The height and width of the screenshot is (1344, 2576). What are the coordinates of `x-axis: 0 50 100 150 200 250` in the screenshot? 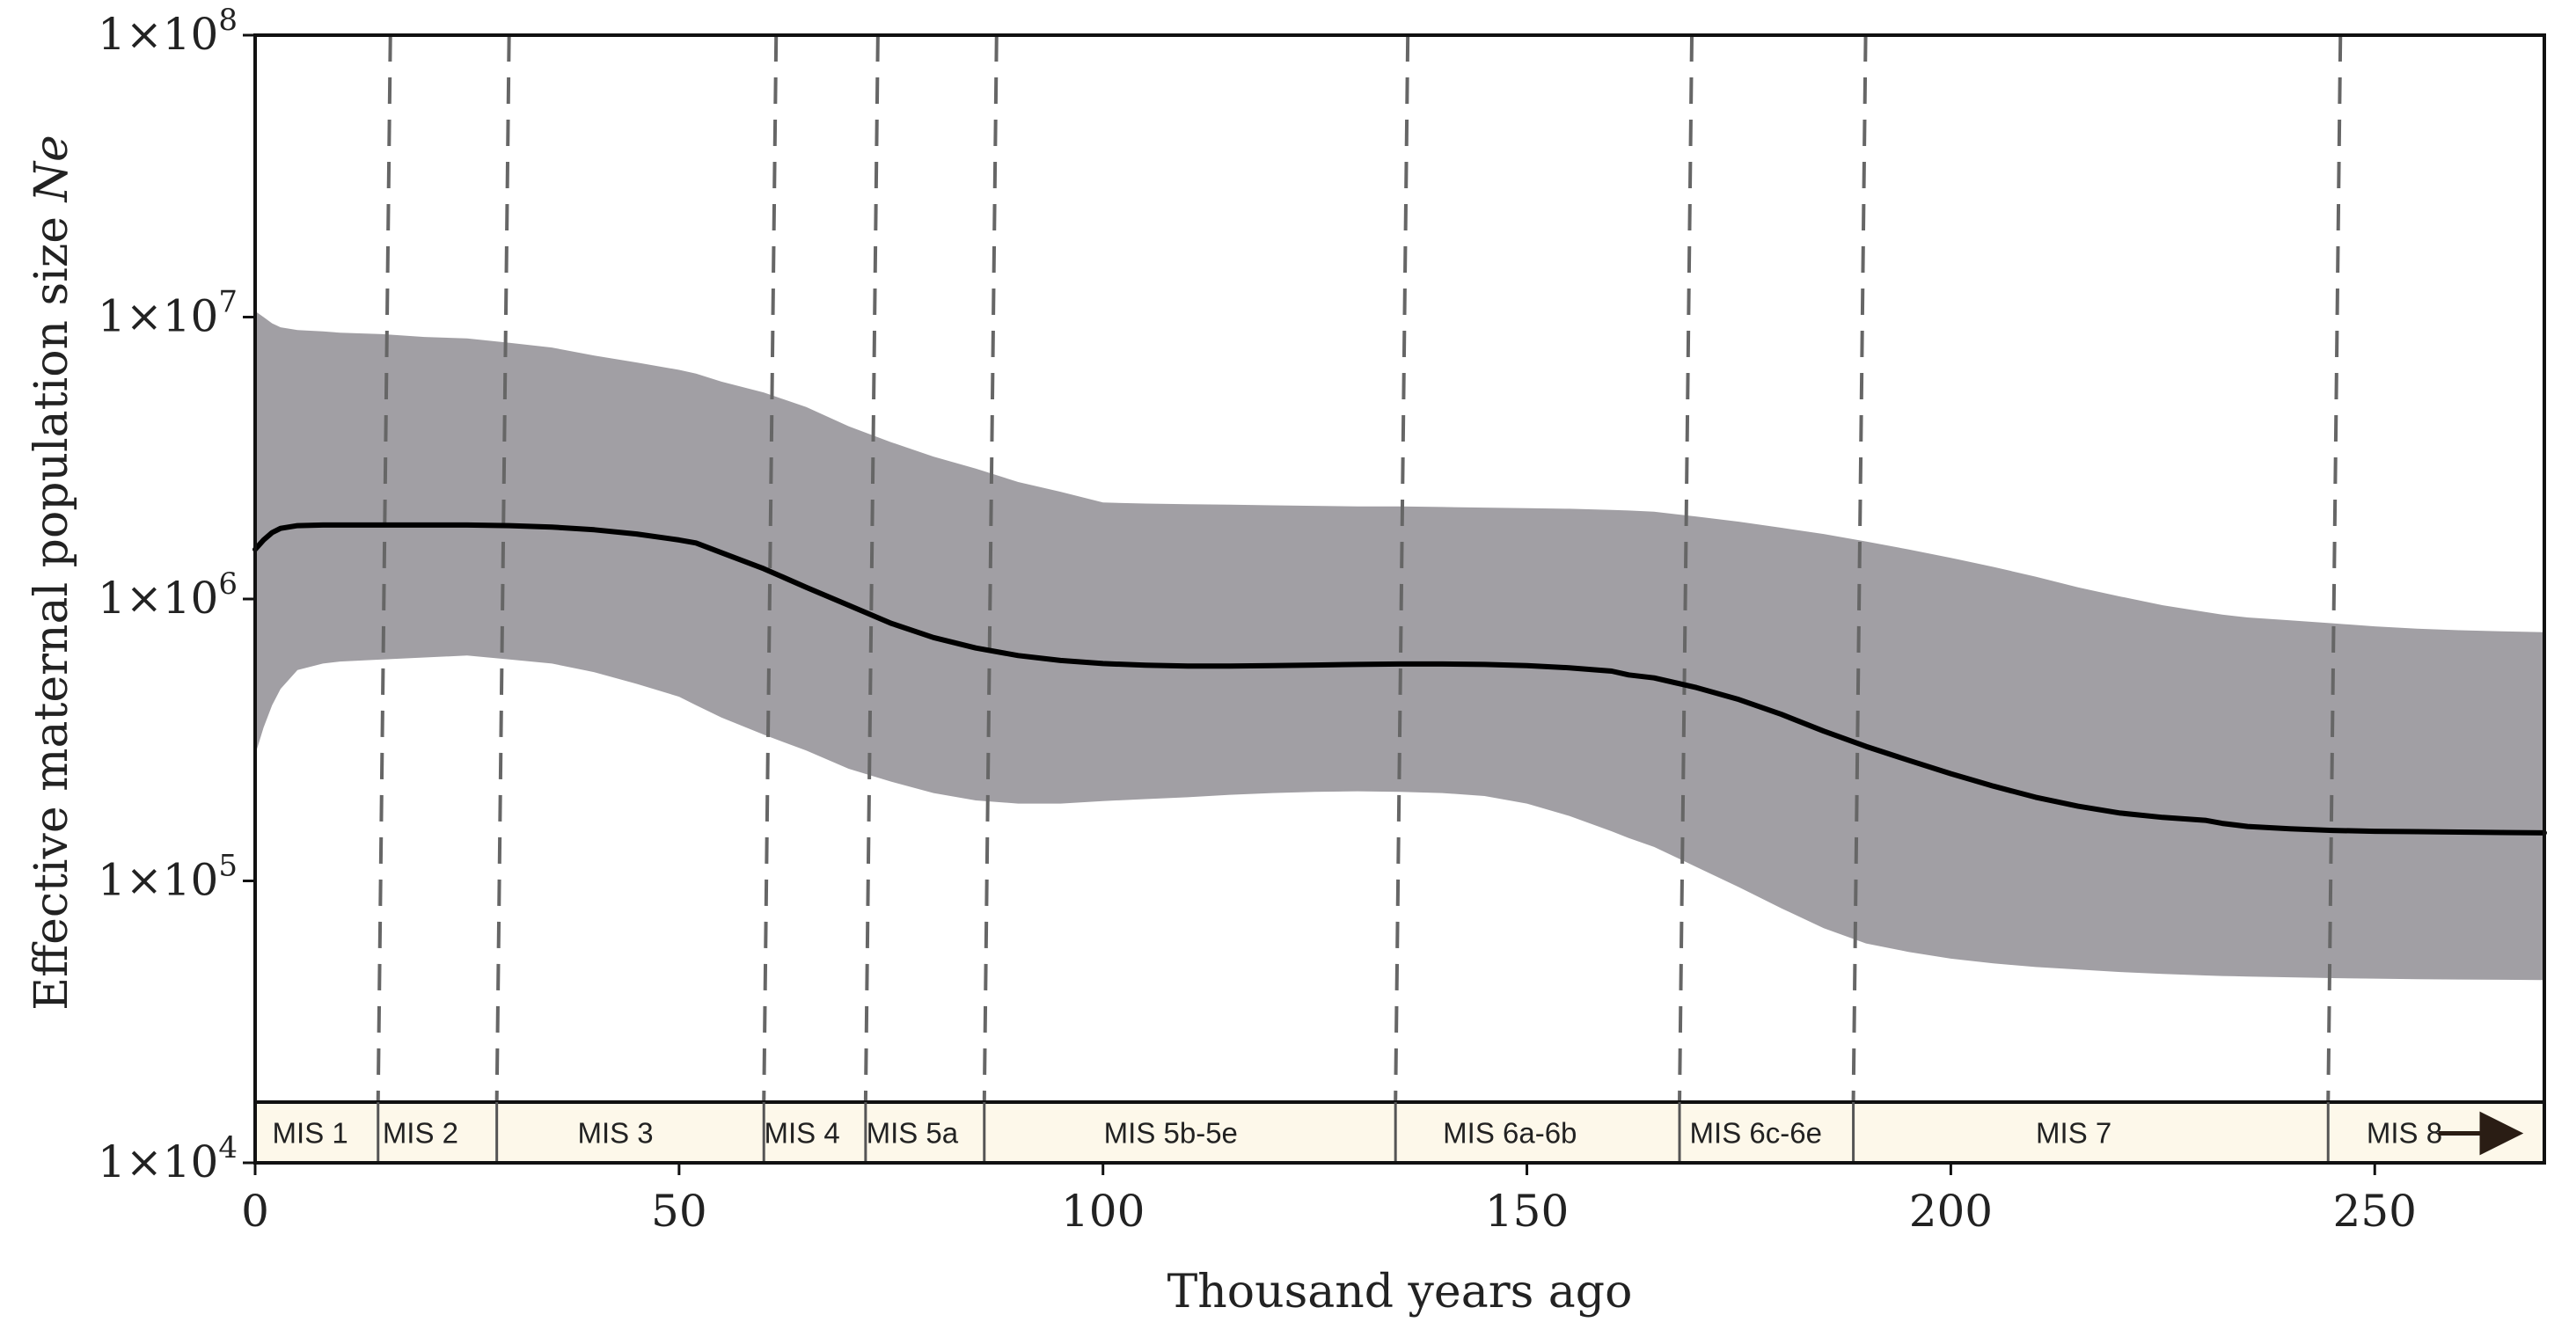 It's located at (1329, 1200).